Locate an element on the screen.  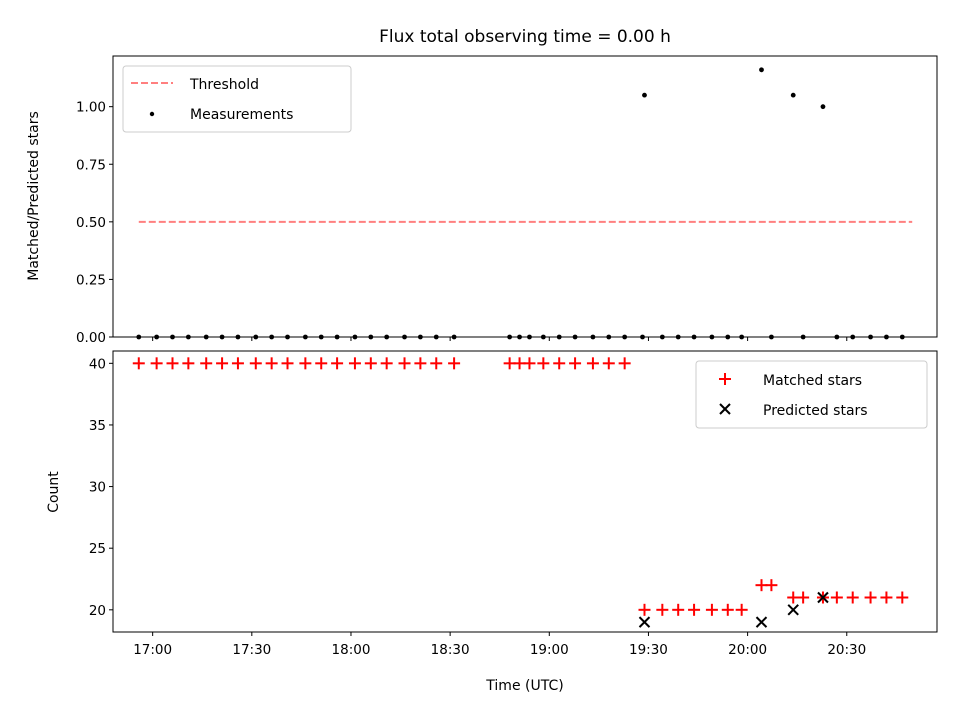
y-tick-label: 1.00 is located at coordinates (91, 108).